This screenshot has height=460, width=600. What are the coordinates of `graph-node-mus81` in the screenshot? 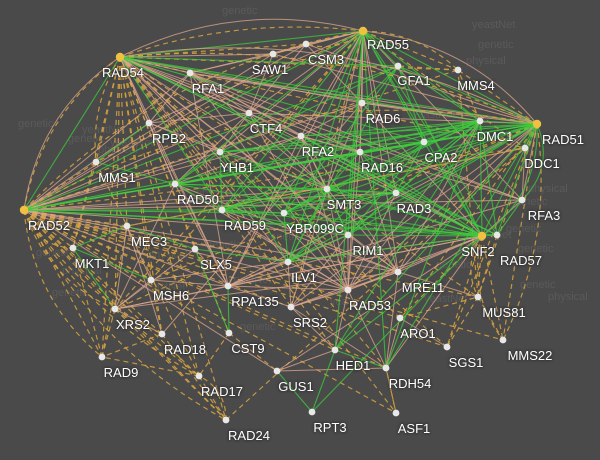 It's located at (478, 297).